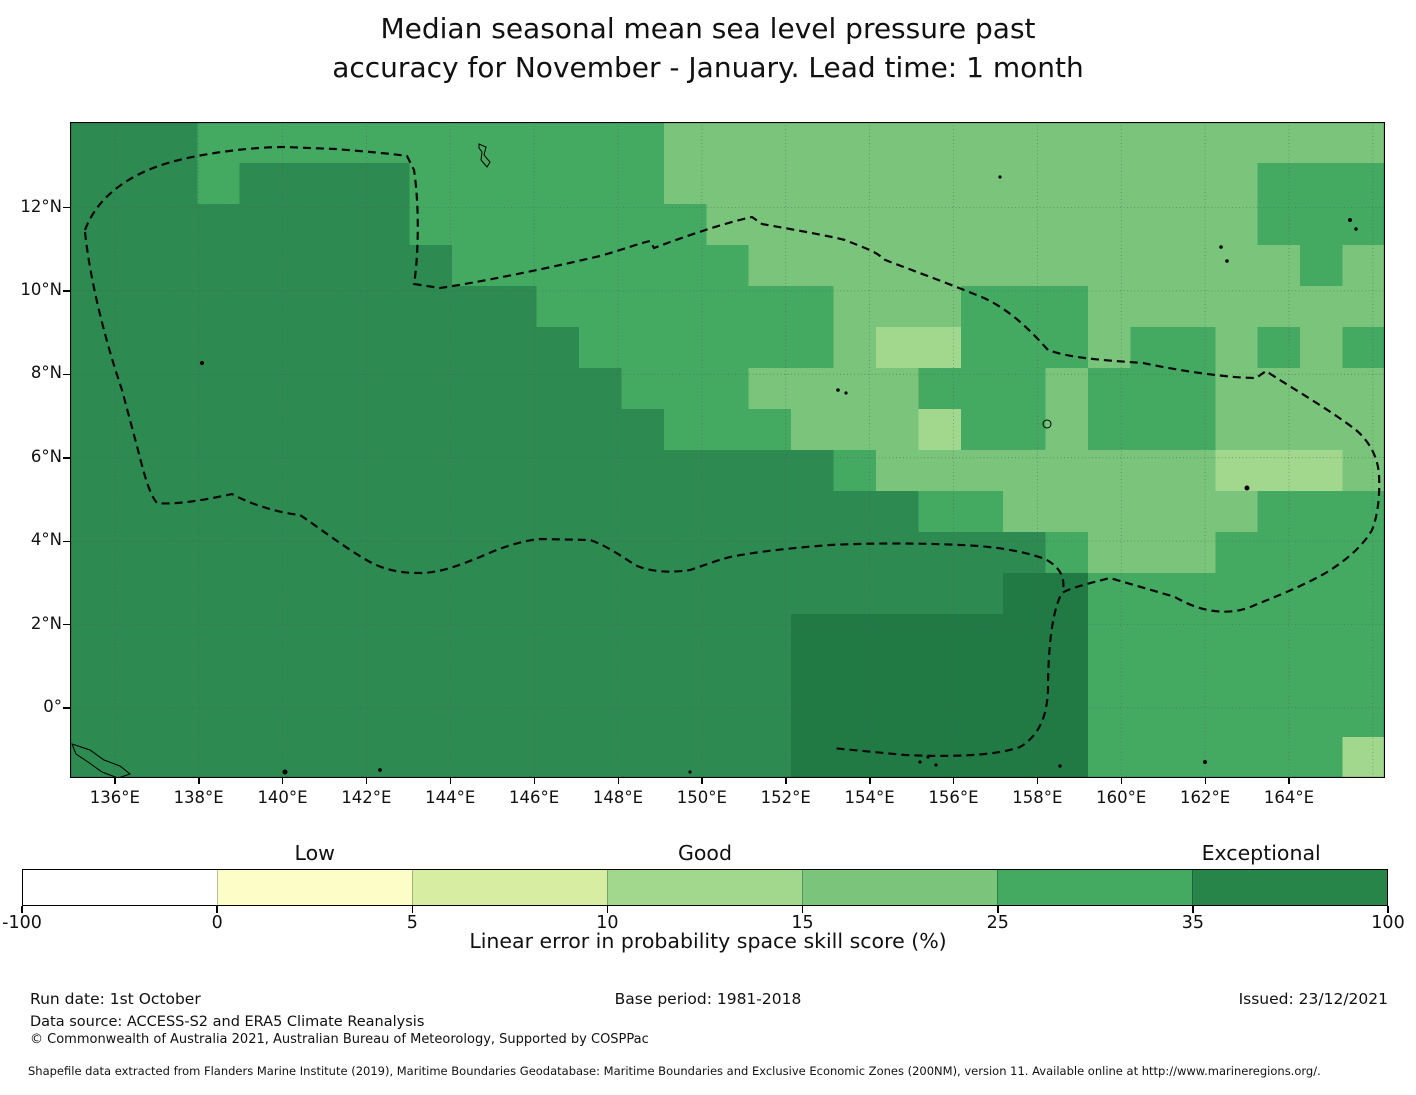  What do you see at coordinates (484, 155) in the screenshot?
I see `guam-island-outline` at bounding box center [484, 155].